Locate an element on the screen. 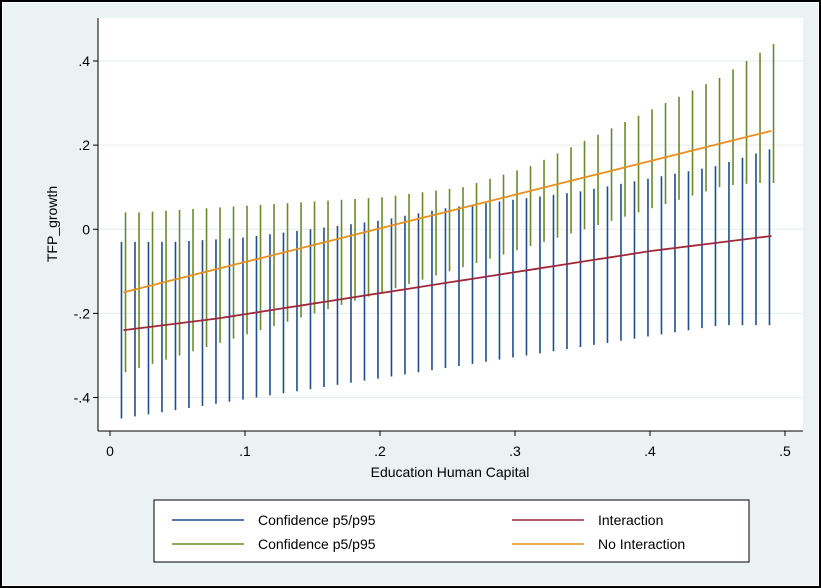 The width and height of the screenshot is (821, 588). legend-label: Interaction is located at coordinates (630, 520).